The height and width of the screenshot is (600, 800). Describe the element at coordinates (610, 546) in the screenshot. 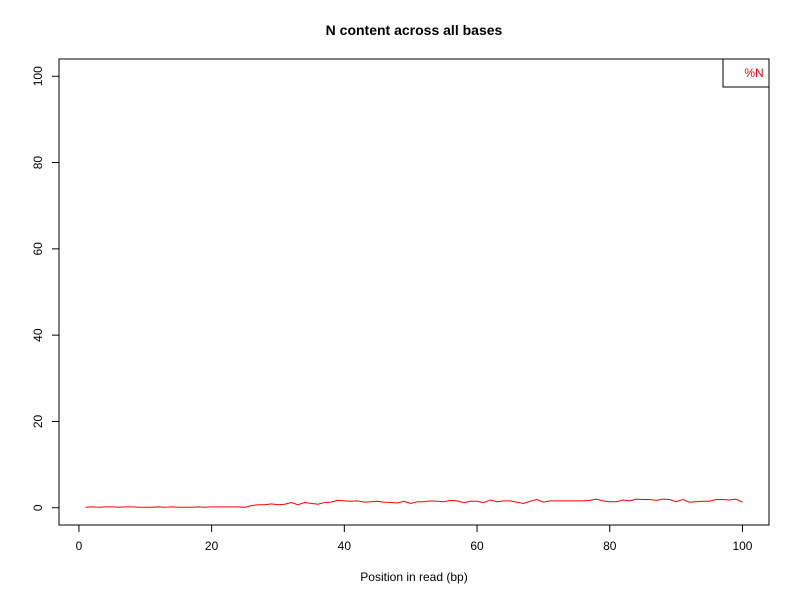

I see `x-tick-label: 80` at that location.